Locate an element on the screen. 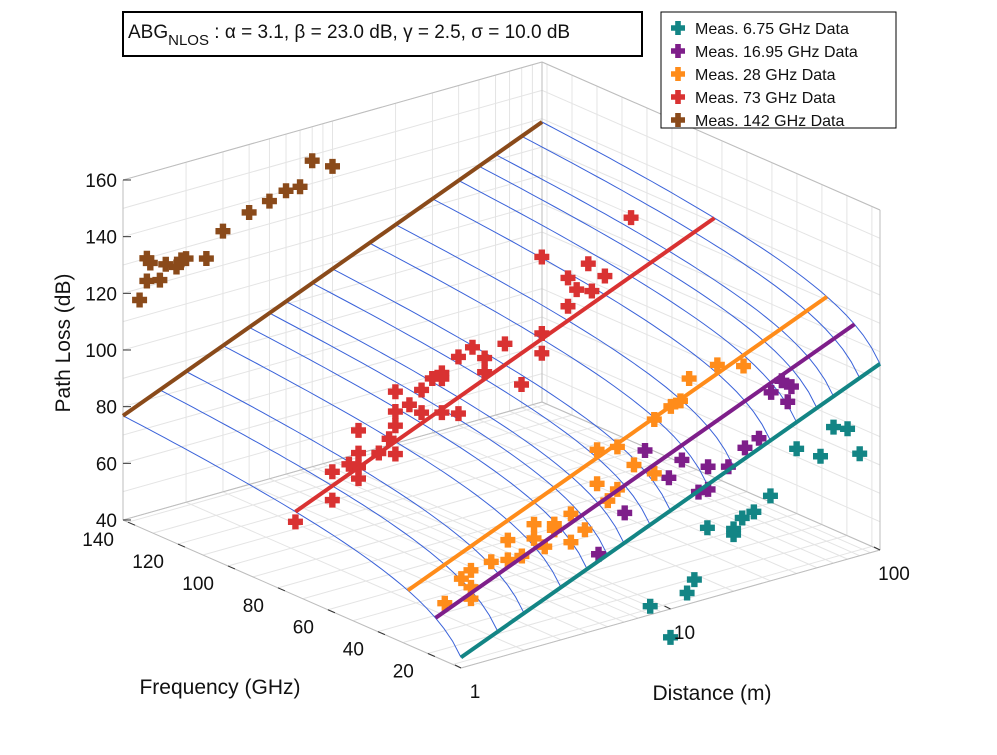 This screenshot has width=997, height=755. y-tick-label: 120 is located at coordinates (148, 562).